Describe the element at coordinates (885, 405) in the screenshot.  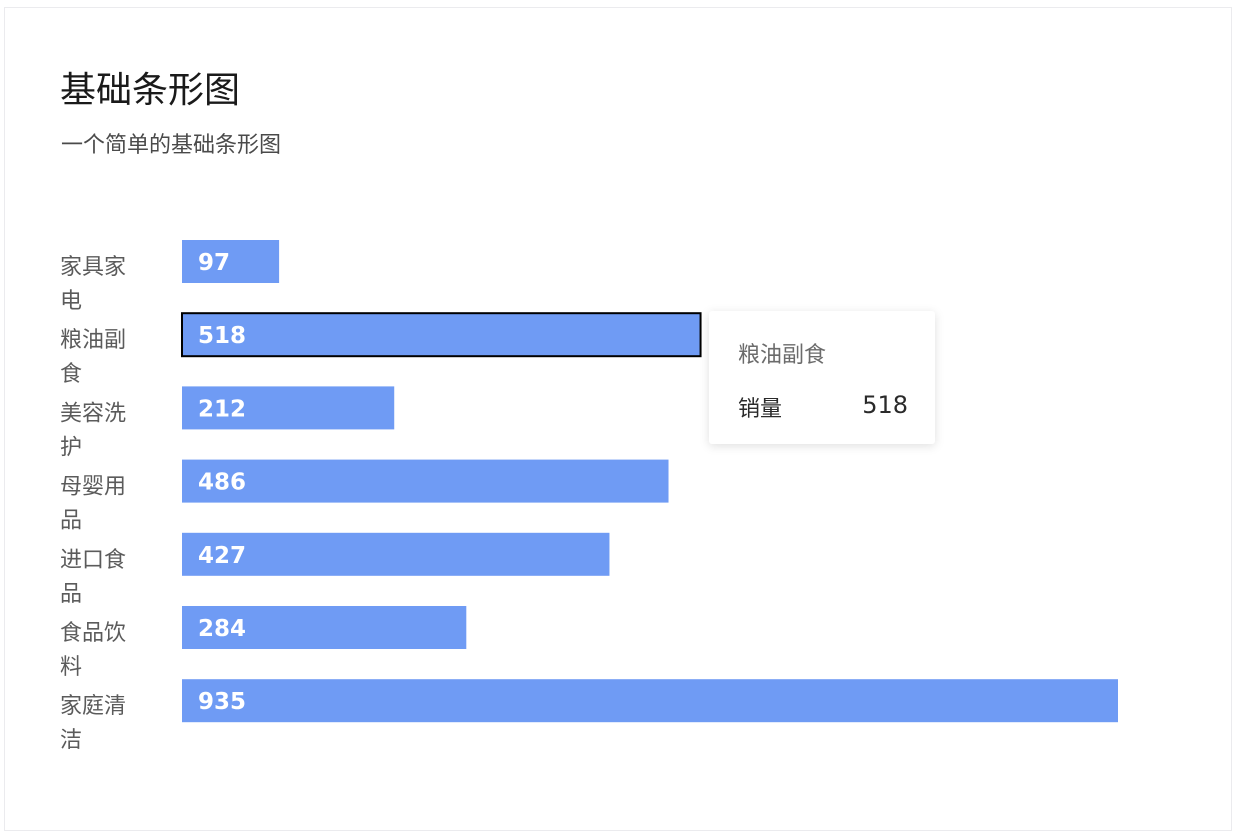
I see `tooltip-value: 518` at that location.